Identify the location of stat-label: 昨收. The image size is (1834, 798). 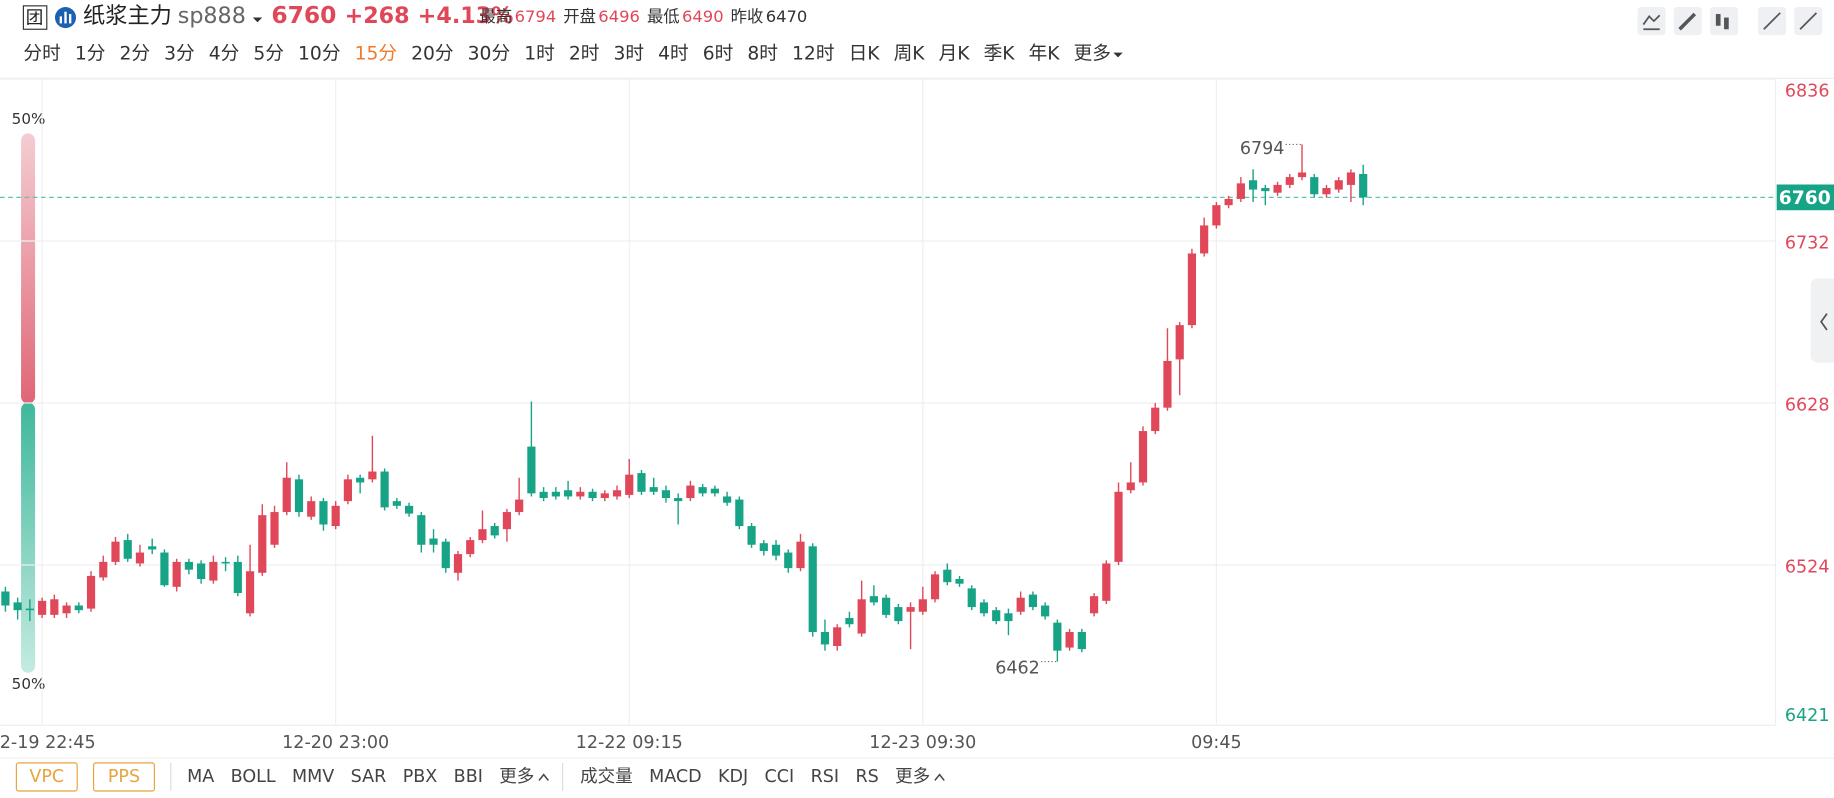
(747, 16).